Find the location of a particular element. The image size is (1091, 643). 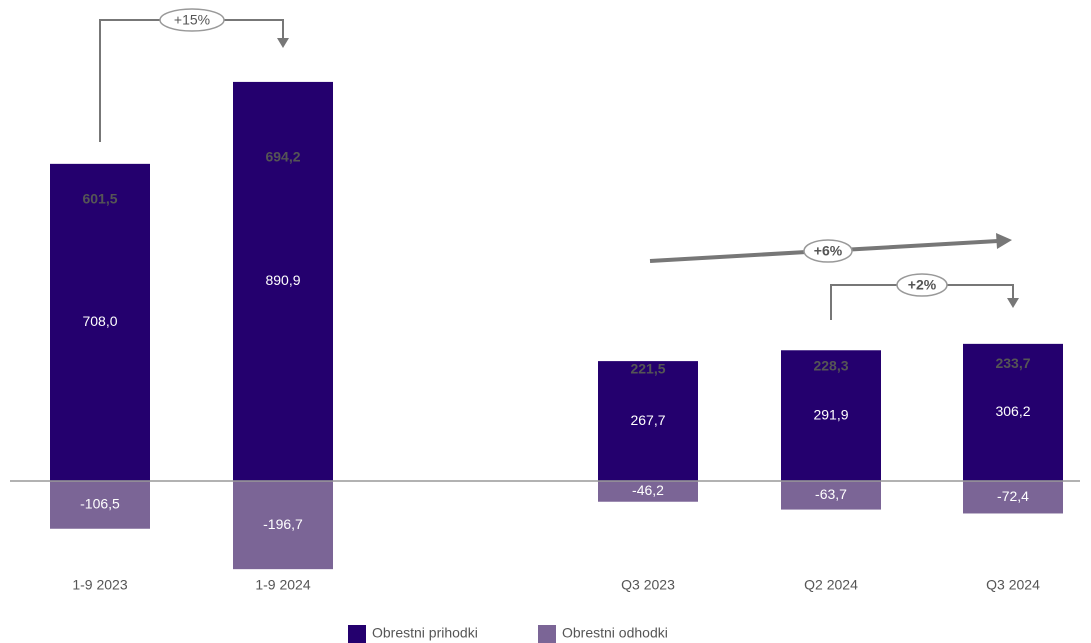

value-label: -63,7 is located at coordinates (831, 494).